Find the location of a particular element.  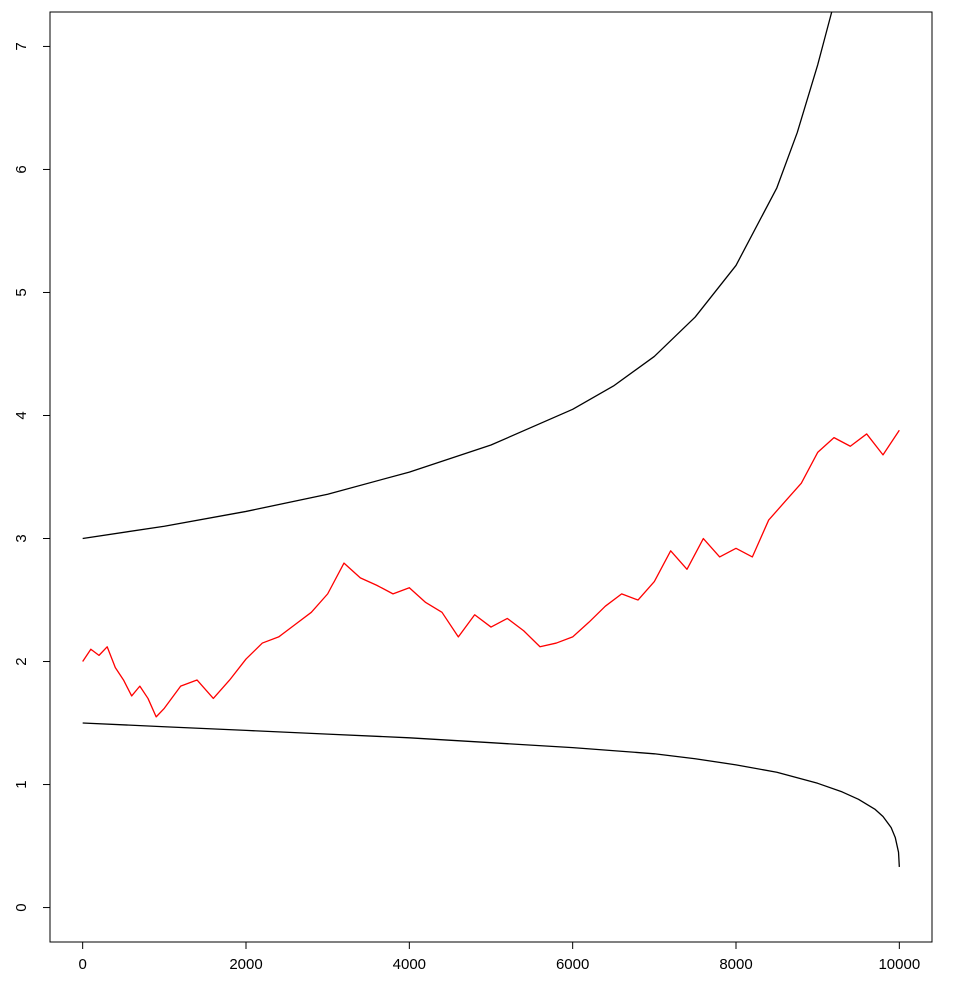

x-tick-label: 4000 is located at coordinates (409, 964).